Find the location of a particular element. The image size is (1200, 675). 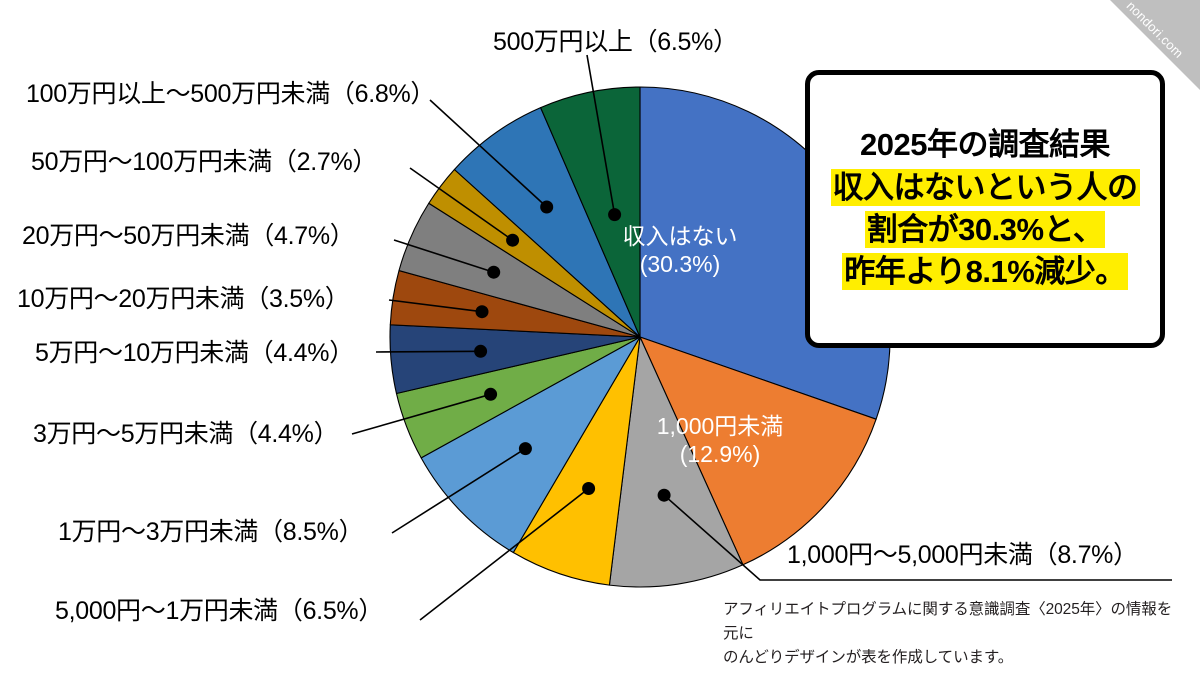

callout-line-3-text: 割合が30.3%と、 is located at coordinates (985, 229).